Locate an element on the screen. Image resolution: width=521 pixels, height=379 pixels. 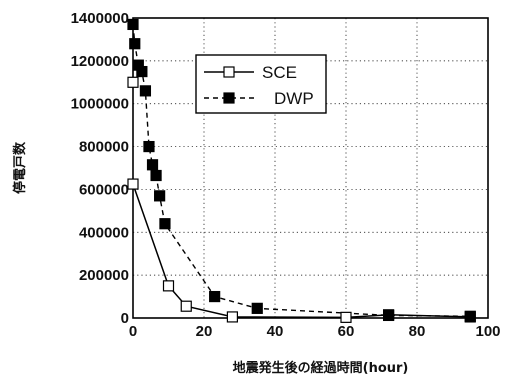
x-tick-labels: 0 20 40 60 80 100 is located at coordinates (315, 331).